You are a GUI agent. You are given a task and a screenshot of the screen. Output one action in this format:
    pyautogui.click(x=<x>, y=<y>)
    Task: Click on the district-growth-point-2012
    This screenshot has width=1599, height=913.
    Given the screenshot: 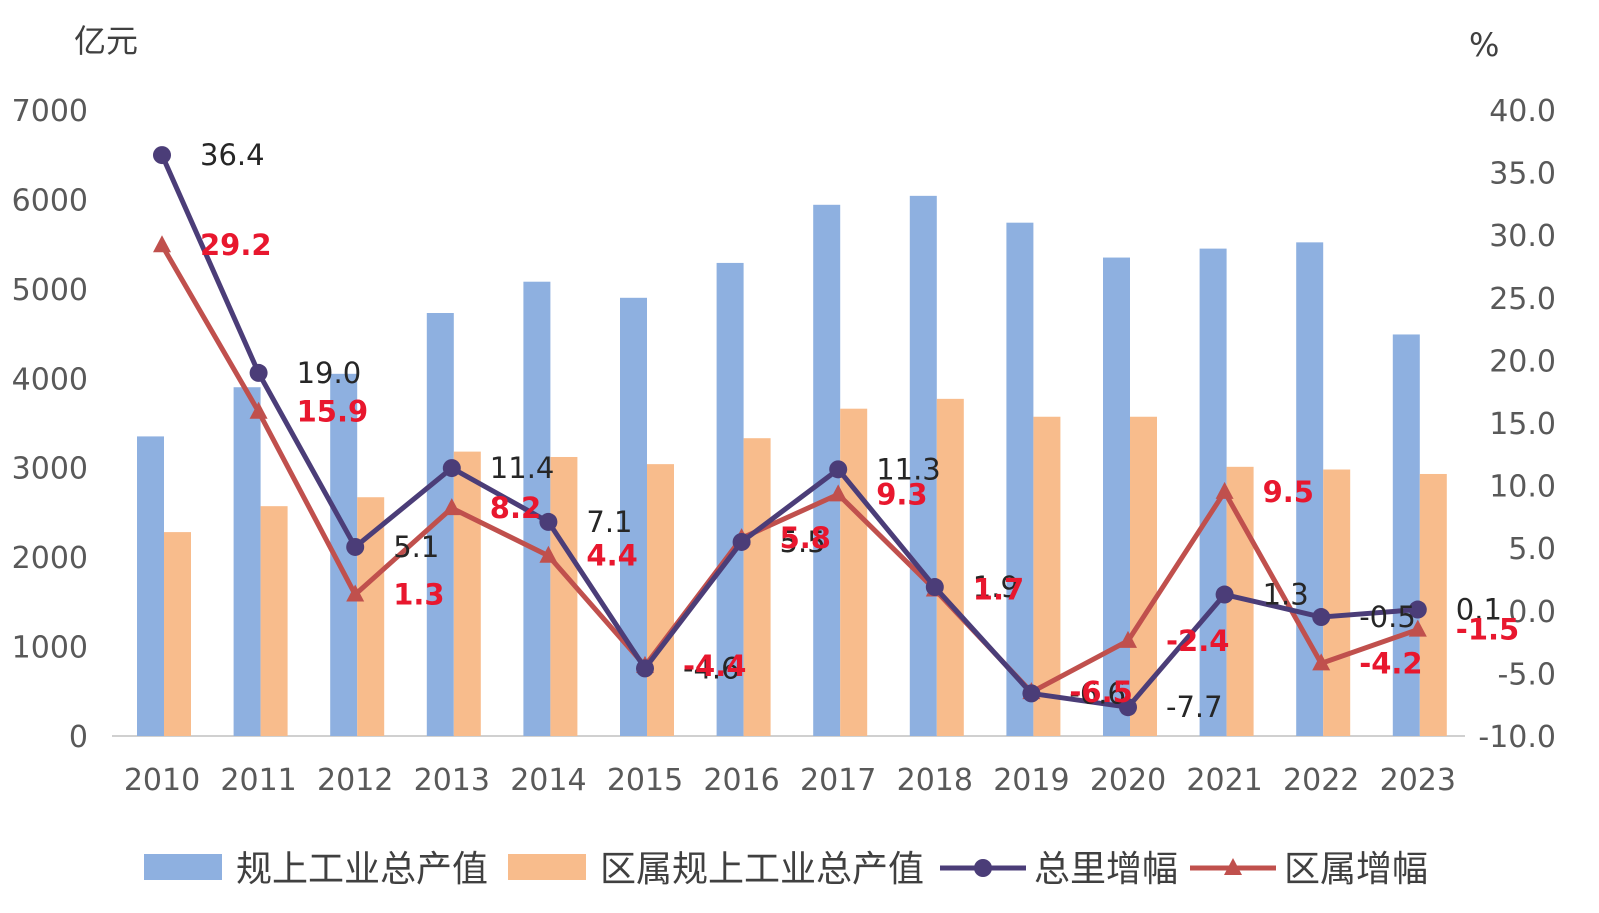 What is the action you would take?
    pyautogui.click(x=355, y=593)
    